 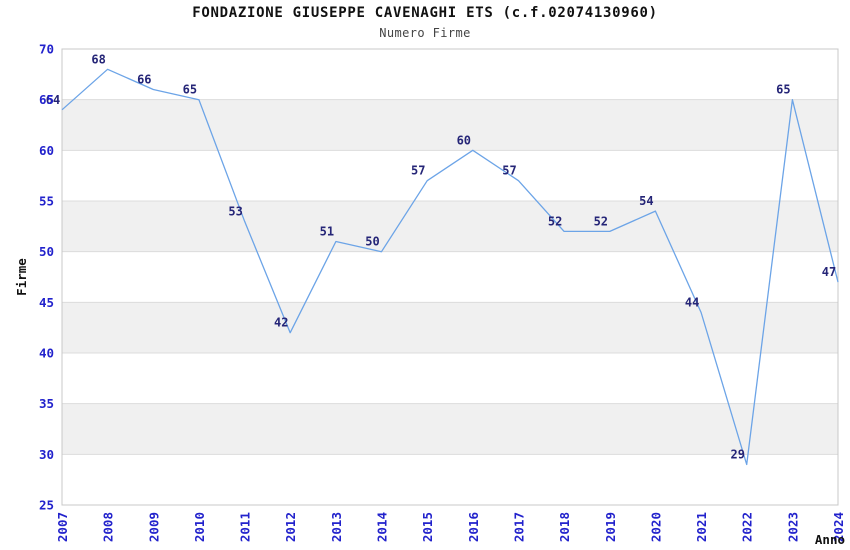 What do you see at coordinates (473, 527) in the screenshot?
I see `x-tick-label: 2016` at bounding box center [473, 527].